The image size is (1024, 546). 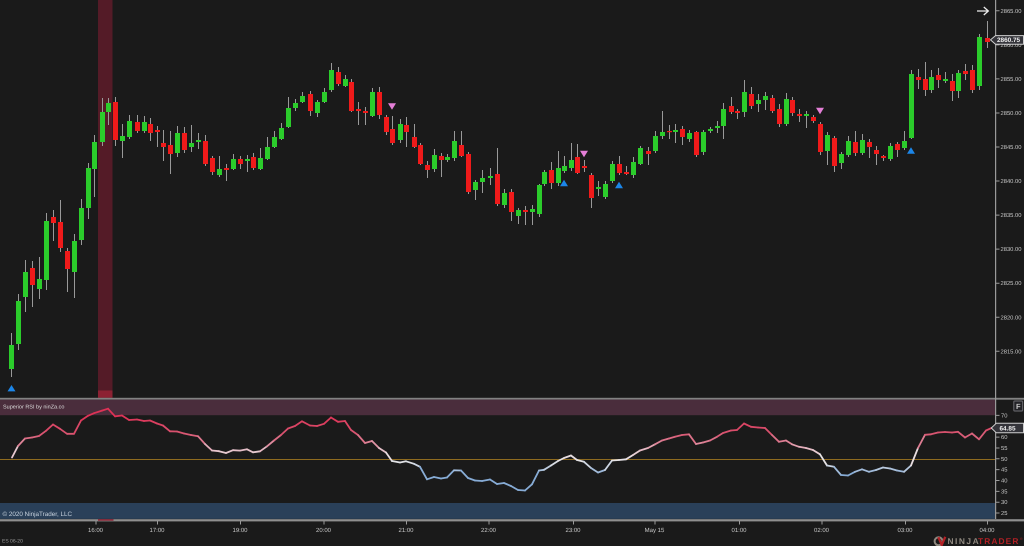 What do you see at coordinates (1011, 45) in the screenshot?
I see `svg-text: 2860.00` at bounding box center [1011, 45].